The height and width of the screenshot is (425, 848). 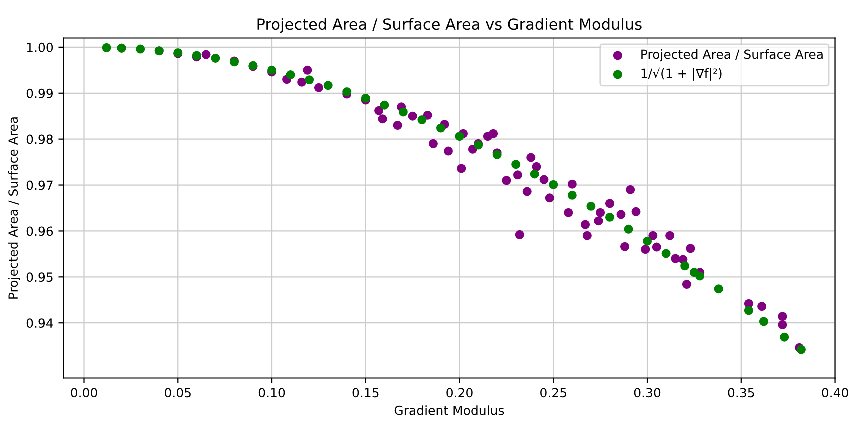 What do you see at coordinates (365, 393) in the screenshot?
I see `x-tick-label: 0.15` at bounding box center [365, 393].